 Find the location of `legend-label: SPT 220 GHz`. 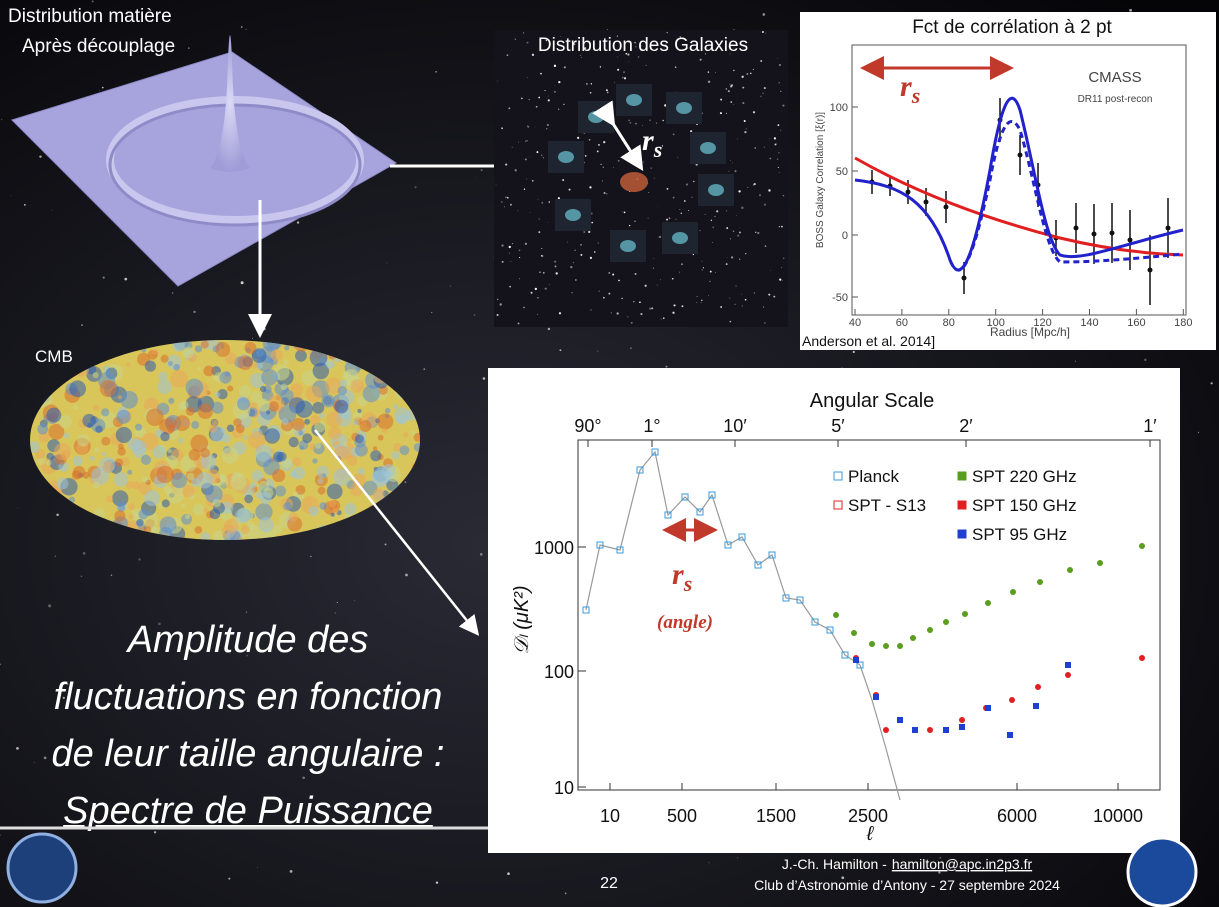

legend-label: SPT 220 GHz is located at coordinates (1024, 476).